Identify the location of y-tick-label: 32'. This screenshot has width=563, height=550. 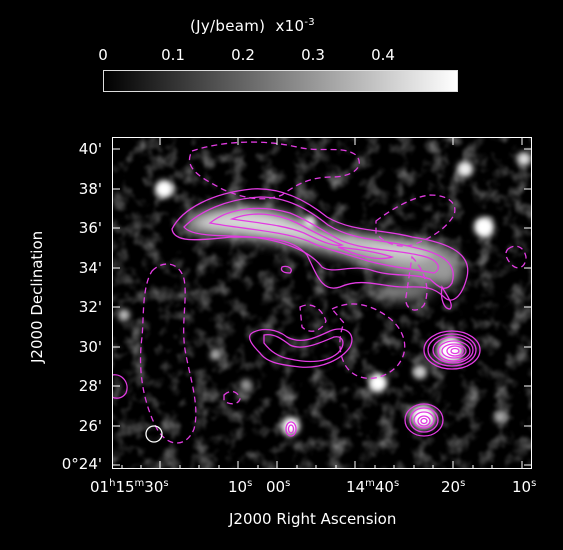
(90, 307).